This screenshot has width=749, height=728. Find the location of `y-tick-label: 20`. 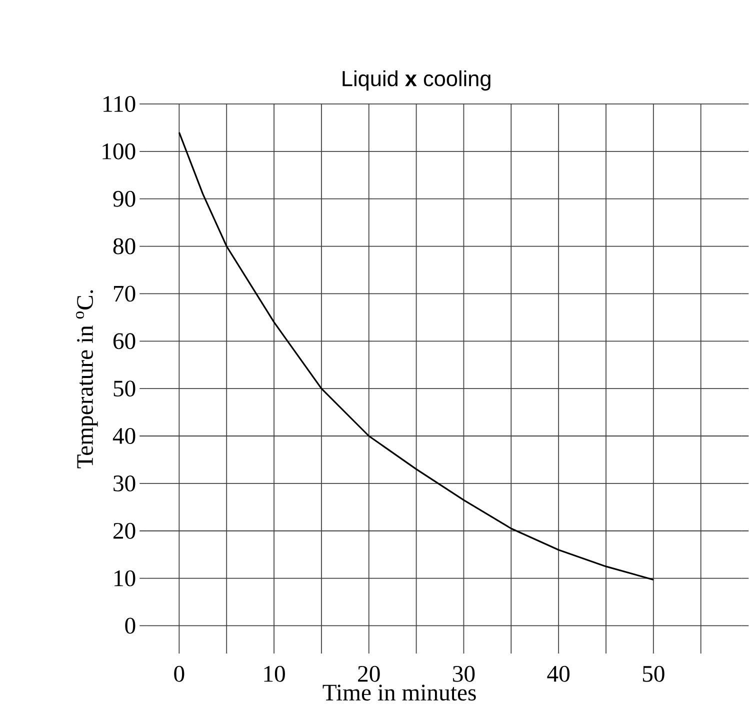

y-tick-label: 20 is located at coordinates (124, 531).